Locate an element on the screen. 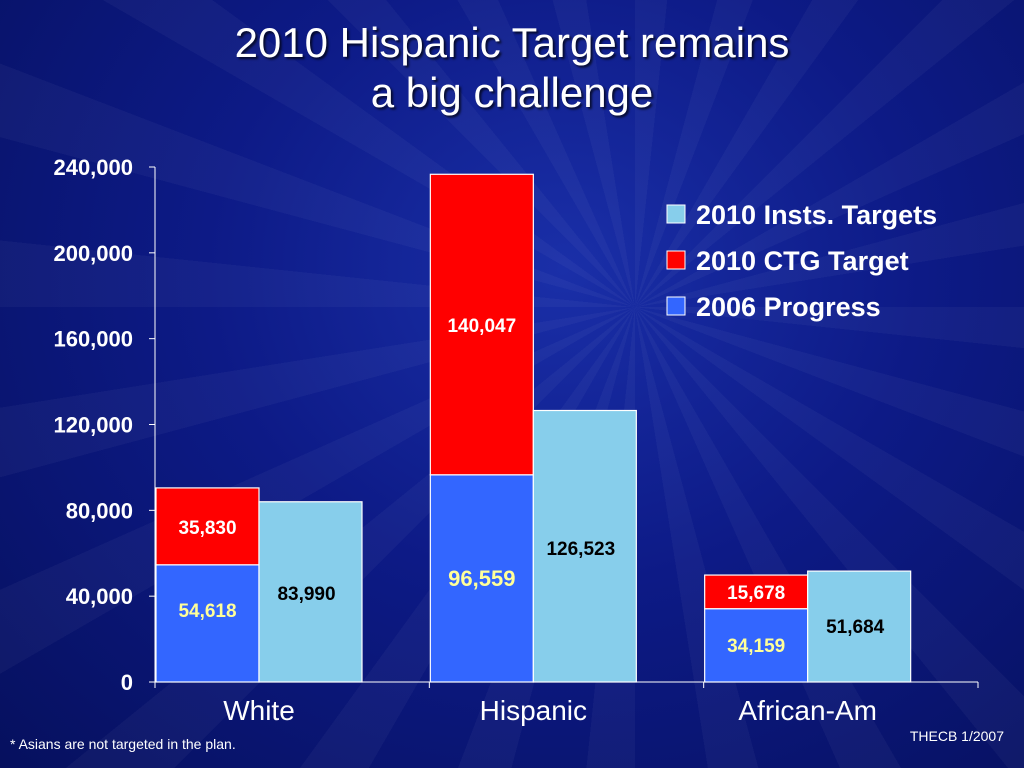 Image resolution: width=1024 pixels, height=768 pixels. y-tick-label: 240,000 is located at coordinates (93, 167).